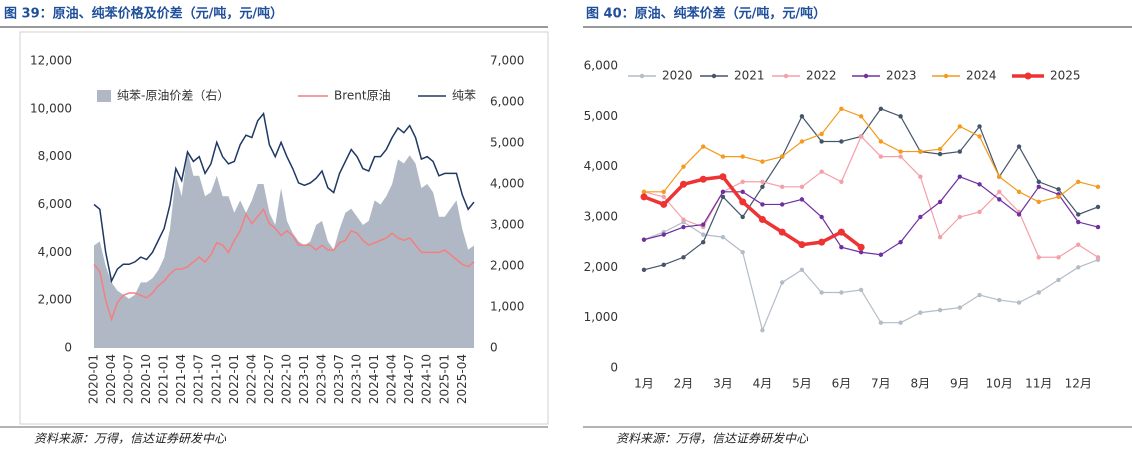 The height and width of the screenshot is (455, 1132). What do you see at coordinates (129, 379) in the screenshot?
I see `x-tick-label: 2020-07` at bounding box center [129, 379].